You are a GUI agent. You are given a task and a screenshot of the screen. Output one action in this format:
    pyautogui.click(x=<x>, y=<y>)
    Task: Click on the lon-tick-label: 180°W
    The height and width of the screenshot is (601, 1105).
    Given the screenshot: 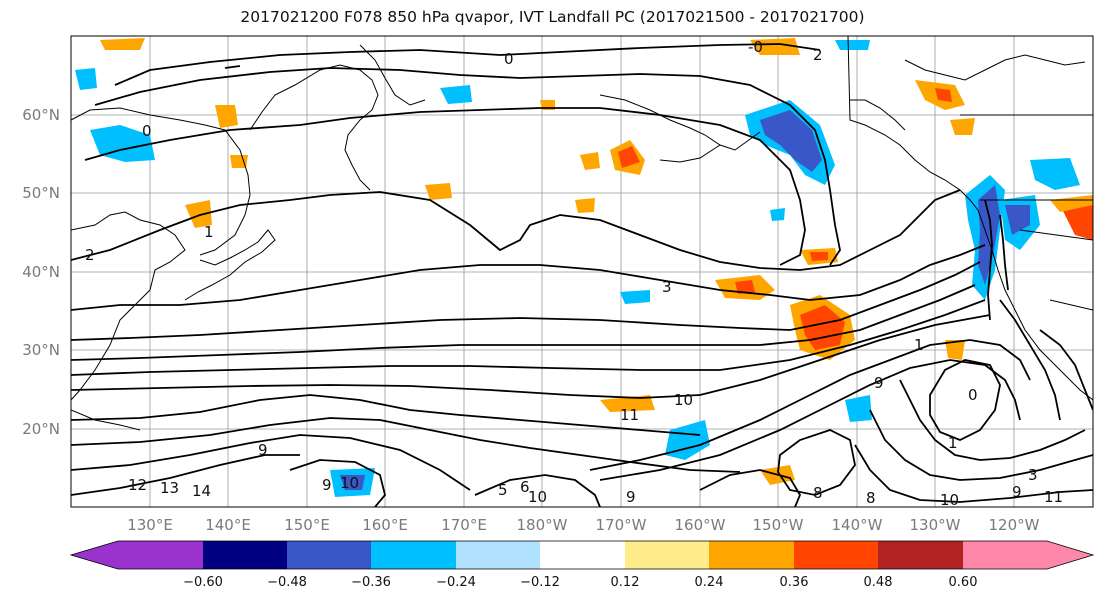 What is the action you would take?
    pyautogui.click(x=542, y=525)
    